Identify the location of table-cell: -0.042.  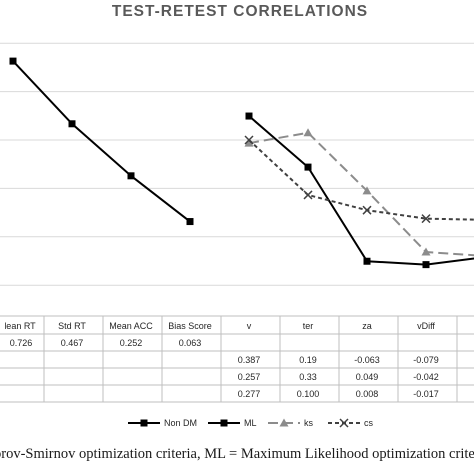
(426, 377).